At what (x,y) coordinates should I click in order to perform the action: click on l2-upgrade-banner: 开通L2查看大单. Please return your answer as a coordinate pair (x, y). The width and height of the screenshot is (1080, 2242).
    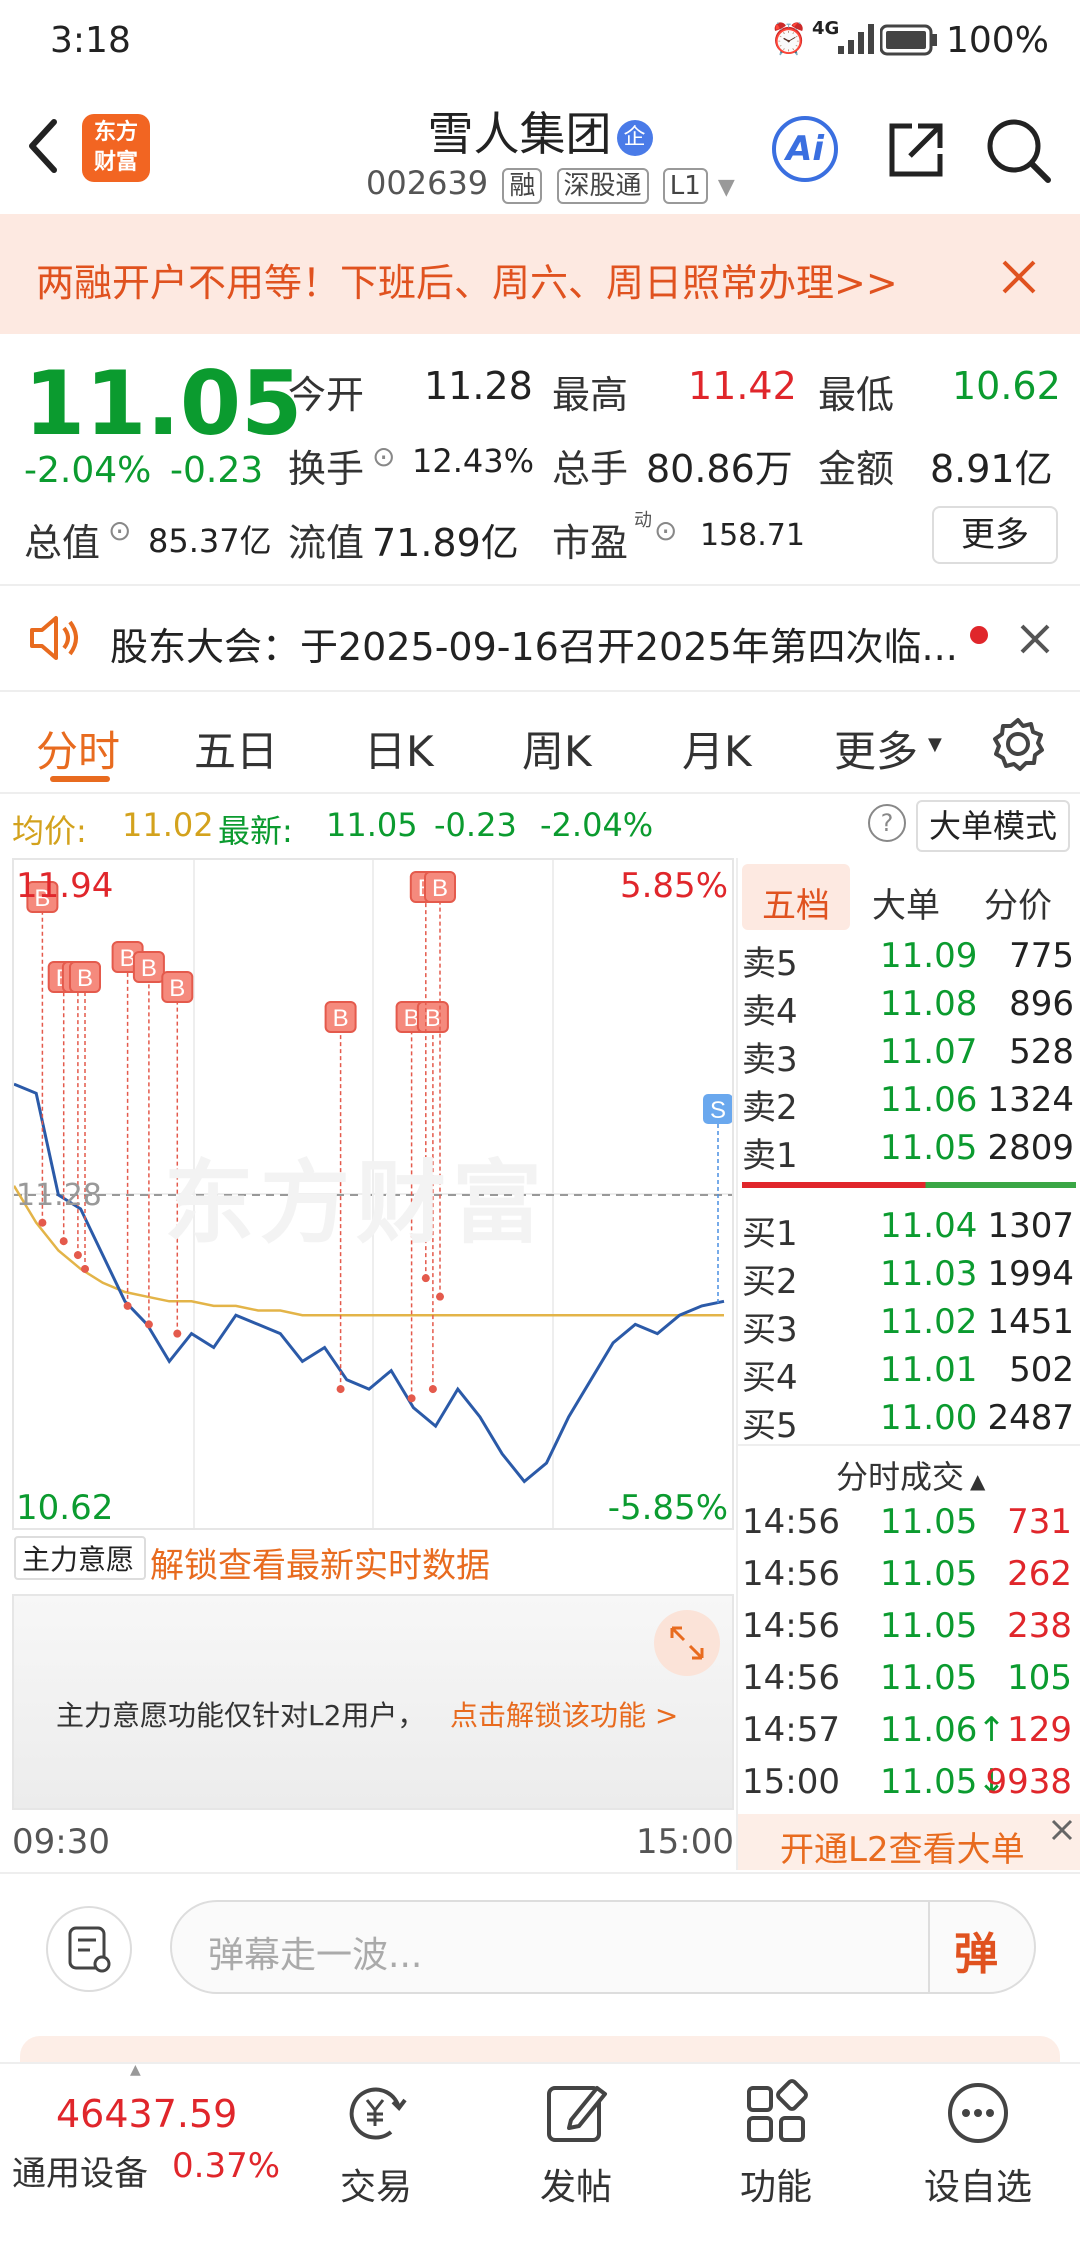
    Looking at the image, I should click on (909, 1842).